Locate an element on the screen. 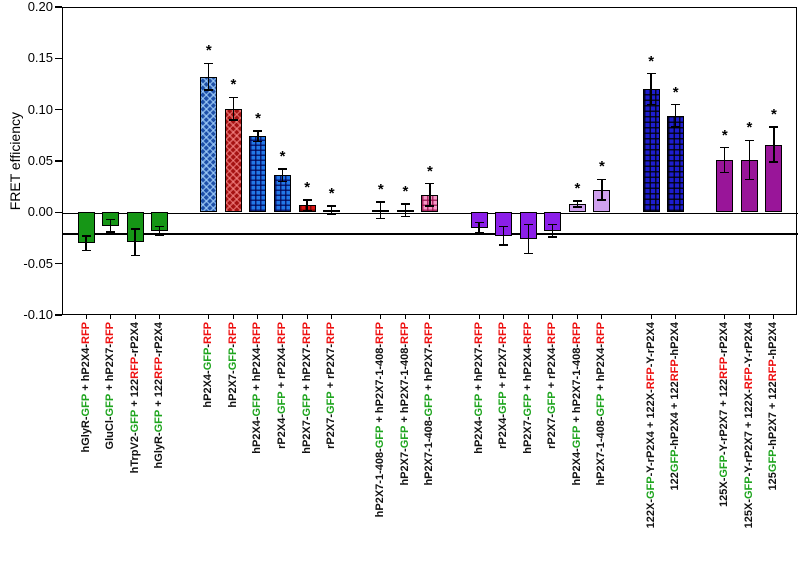 This screenshot has width=800, height=561. x-category-label: hP2X7-1-408-GFP + hP2X4-RFP is located at coordinates (601, 404).